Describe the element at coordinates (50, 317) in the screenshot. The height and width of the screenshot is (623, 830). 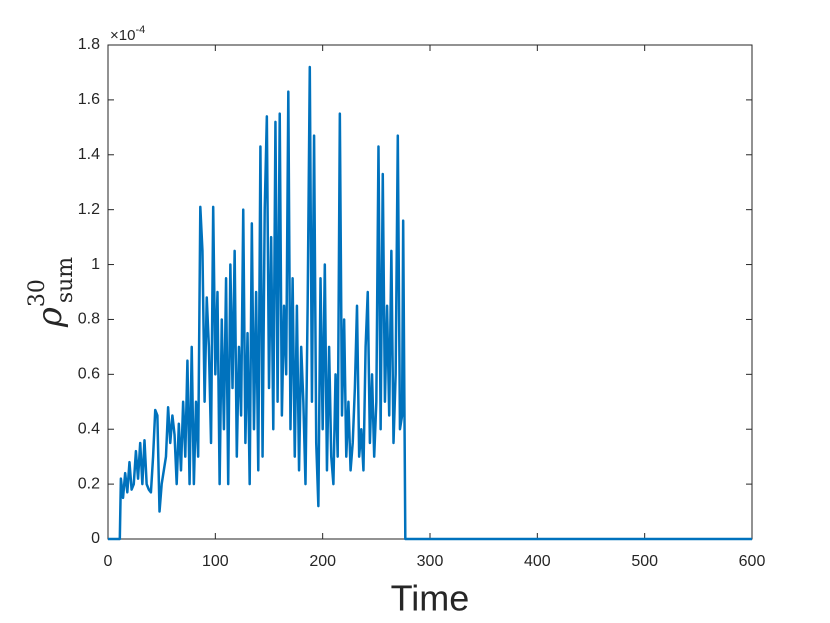
I see `y-label-base: ρ` at that location.